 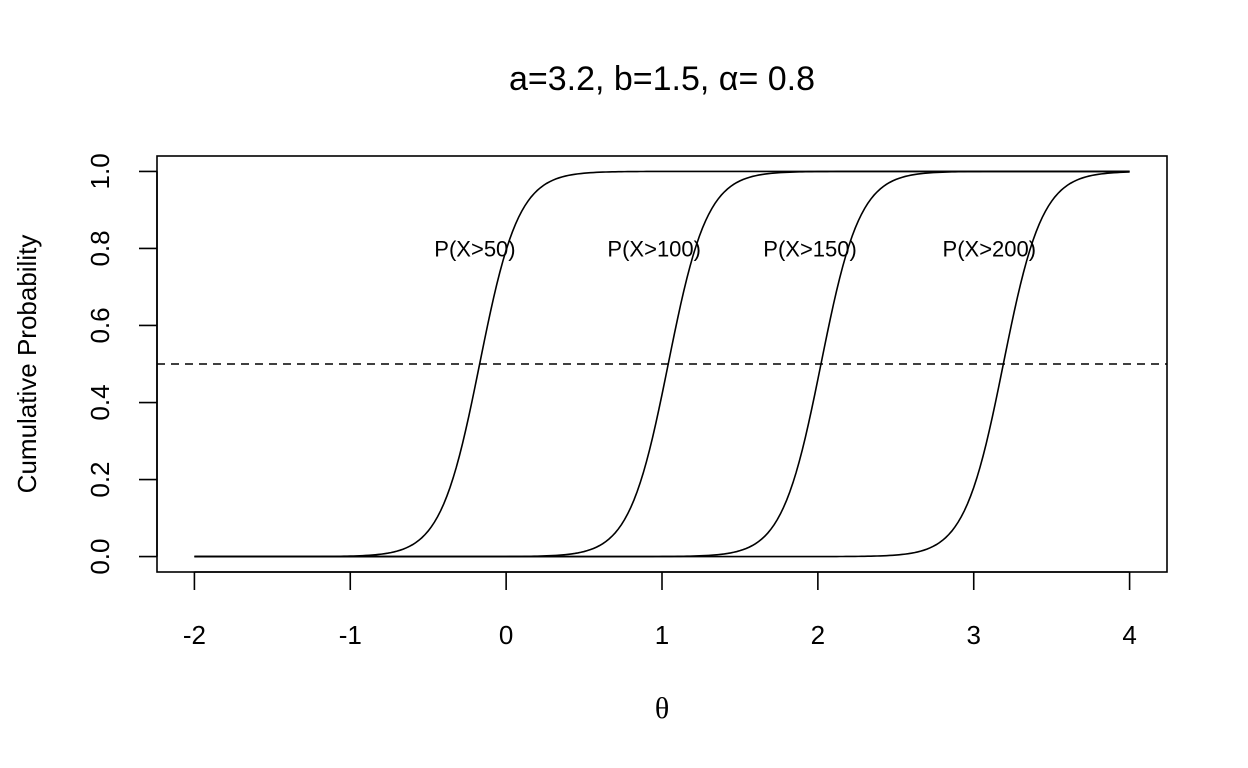 What do you see at coordinates (654, 248) in the screenshot?
I see `curve-label-2: P(X>100)` at bounding box center [654, 248].